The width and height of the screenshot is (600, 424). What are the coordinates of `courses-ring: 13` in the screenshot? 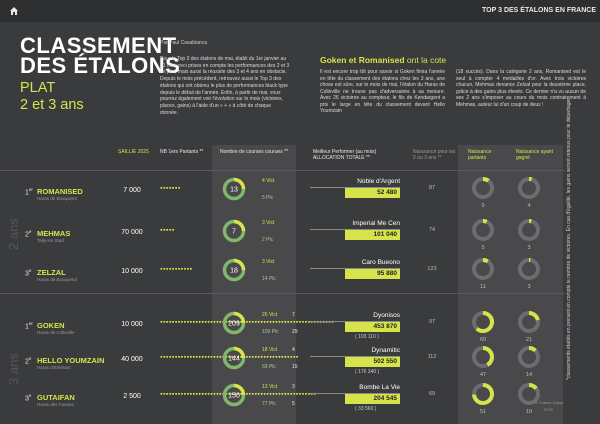 It's located at (234, 189).